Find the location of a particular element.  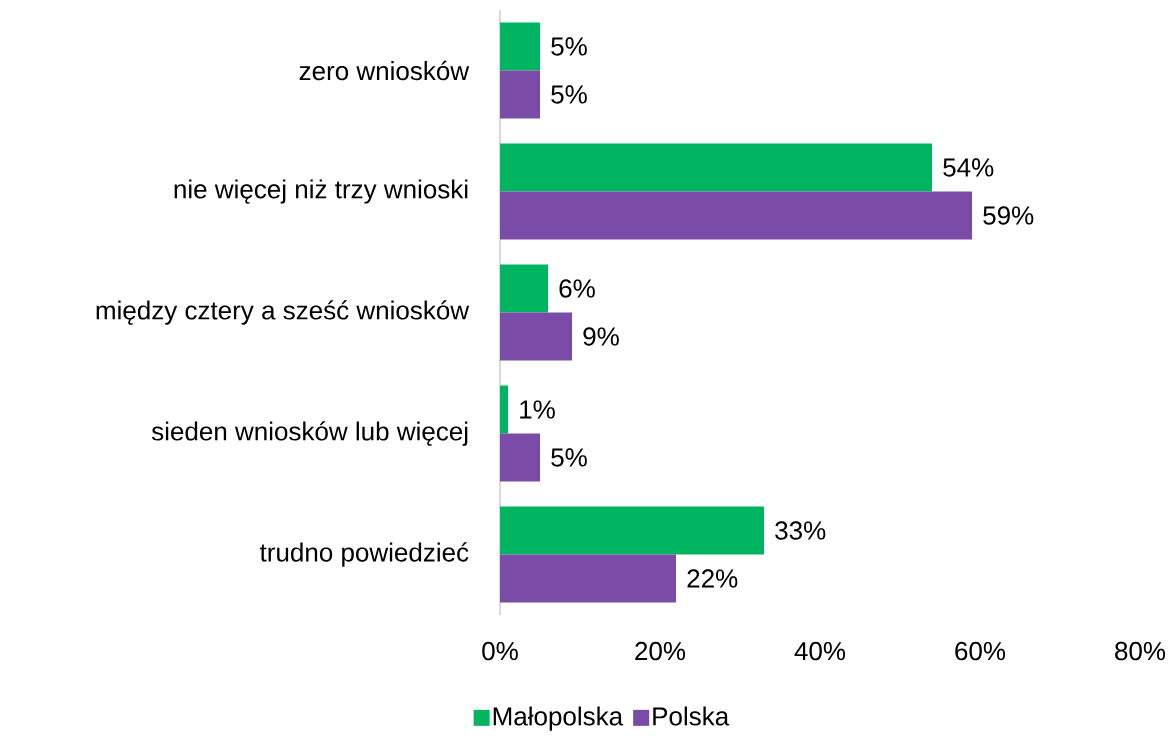

x-tick-label: 80% is located at coordinates (1140, 651).